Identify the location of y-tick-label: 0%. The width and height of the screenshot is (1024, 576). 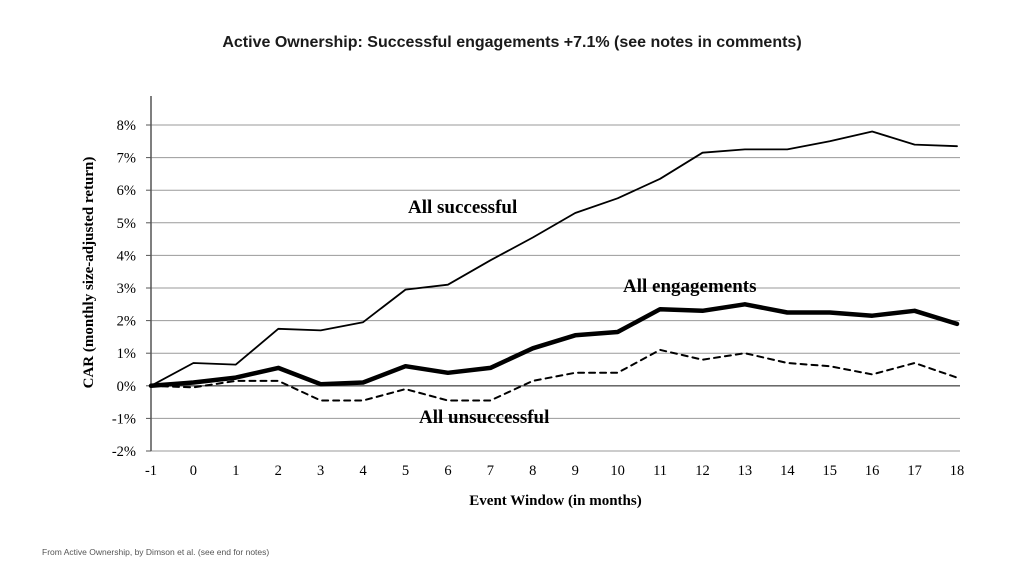
(126, 387).